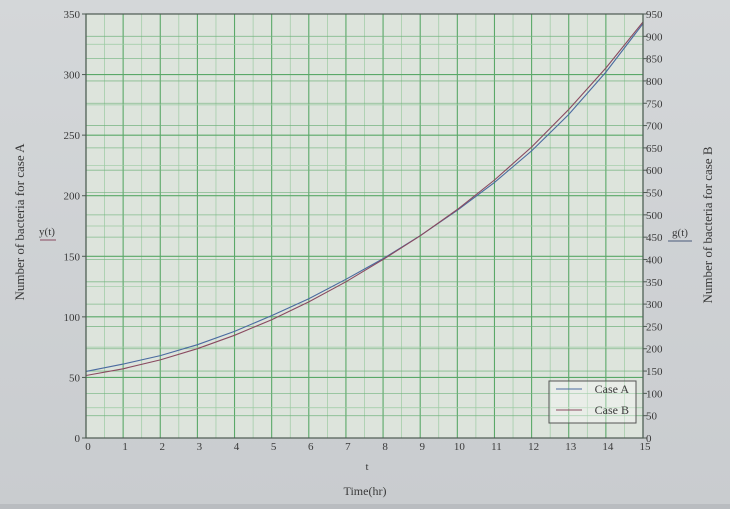 Image resolution: width=730 pixels, height=509 pixels. I want to click on x-axis-symbol: t, so click(366, 467).